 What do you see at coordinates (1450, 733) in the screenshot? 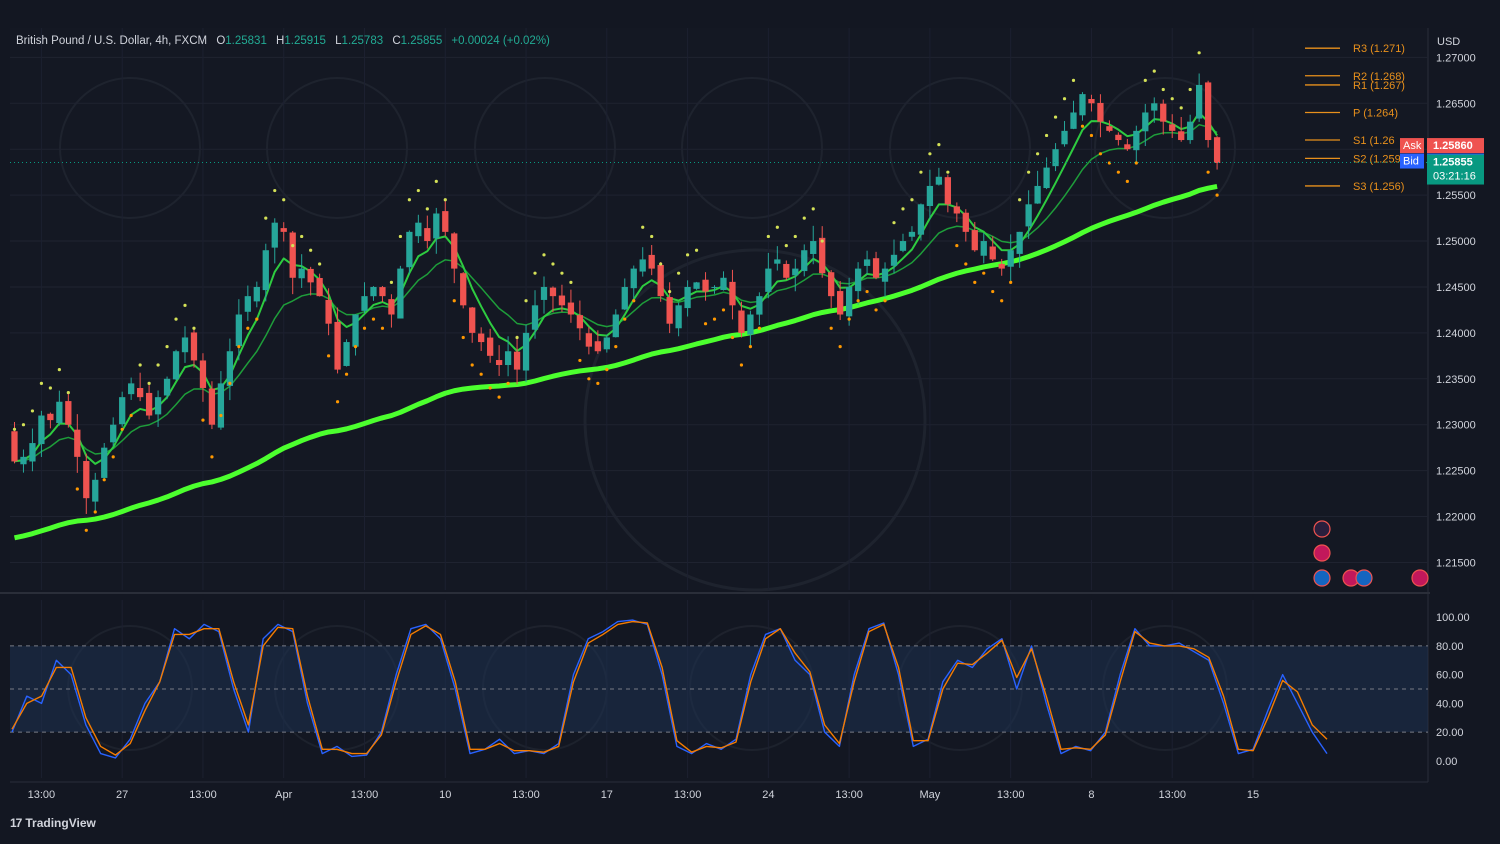
I see `stoch-tick-label: 20.00` at bounding box center [1450, 733].